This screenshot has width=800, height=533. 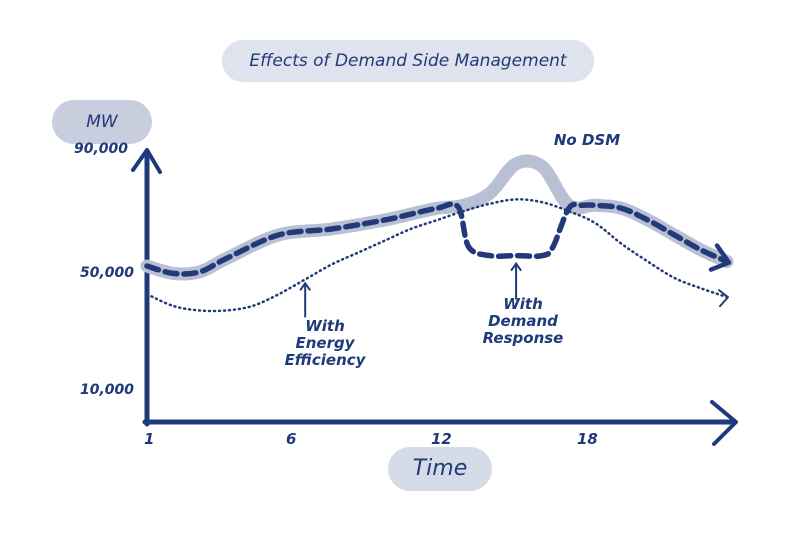 What do you see at coordinates (291, 439) in the screenshot?
I see `x-tick-label: 6` at bounding box center [291, 439].